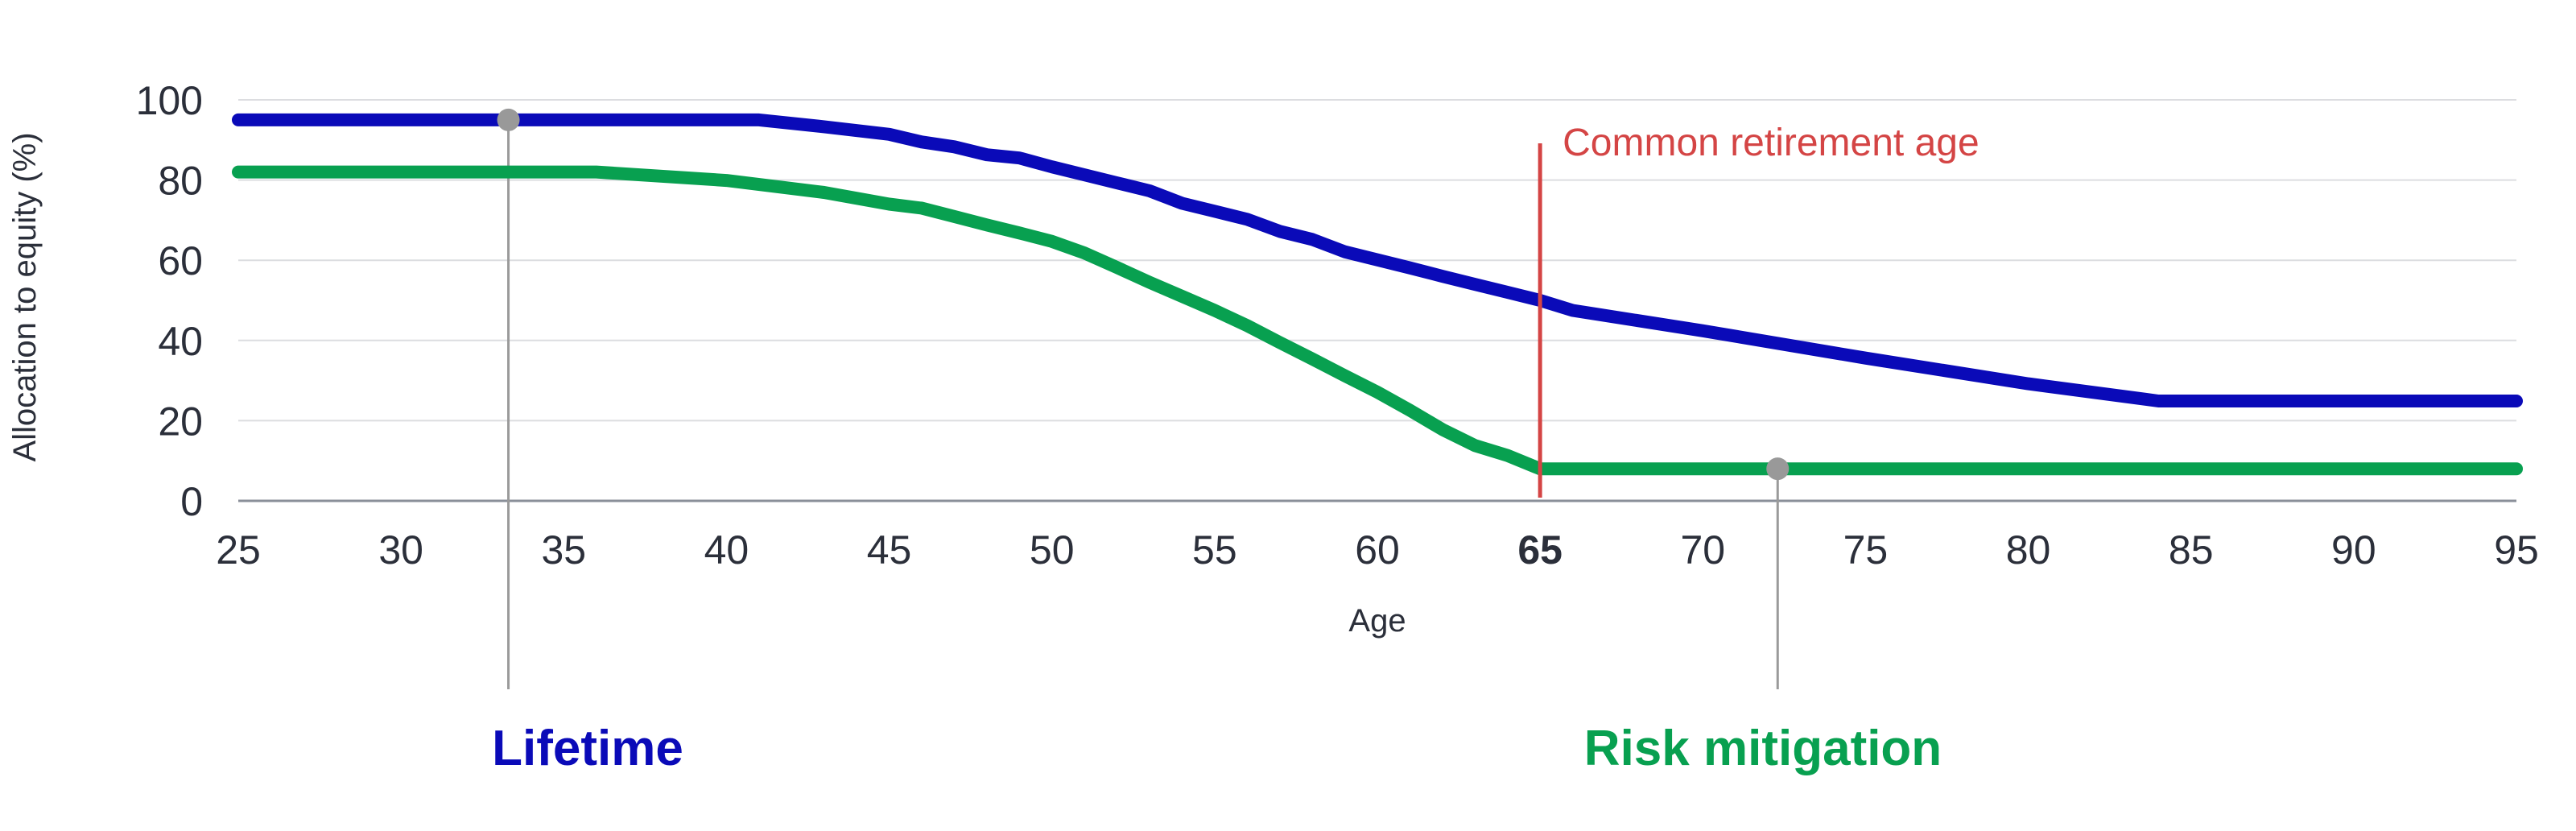  I want to click on x-tick-label: 55, so click(1214, 550).